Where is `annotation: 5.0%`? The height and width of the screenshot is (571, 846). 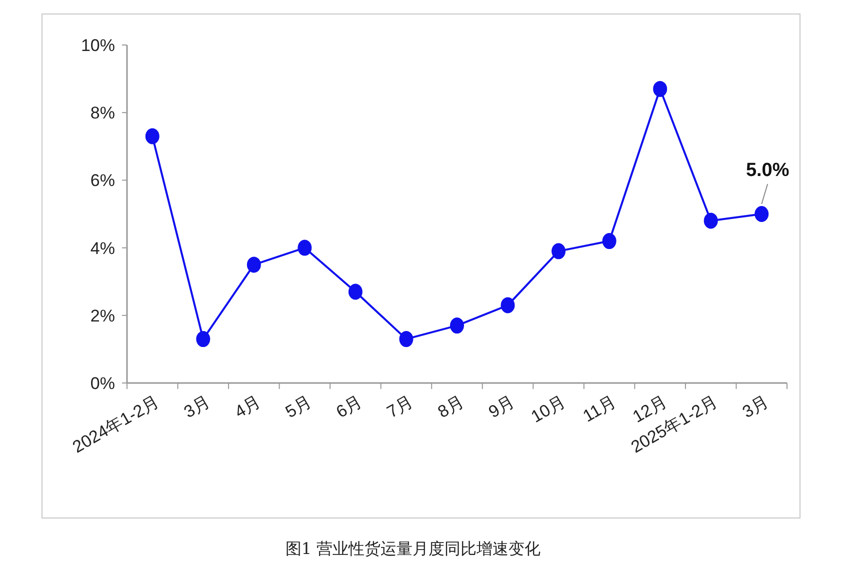 annotation: 5.0% is located at coordinates (768, 170).